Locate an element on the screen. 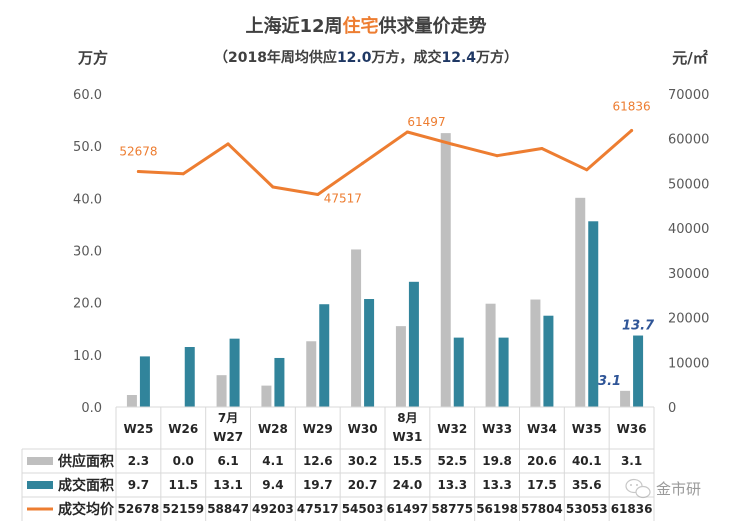 The width and height of the screenshot is (732, 521). table-cell: 13.1 is located at coordinates (228, 485).